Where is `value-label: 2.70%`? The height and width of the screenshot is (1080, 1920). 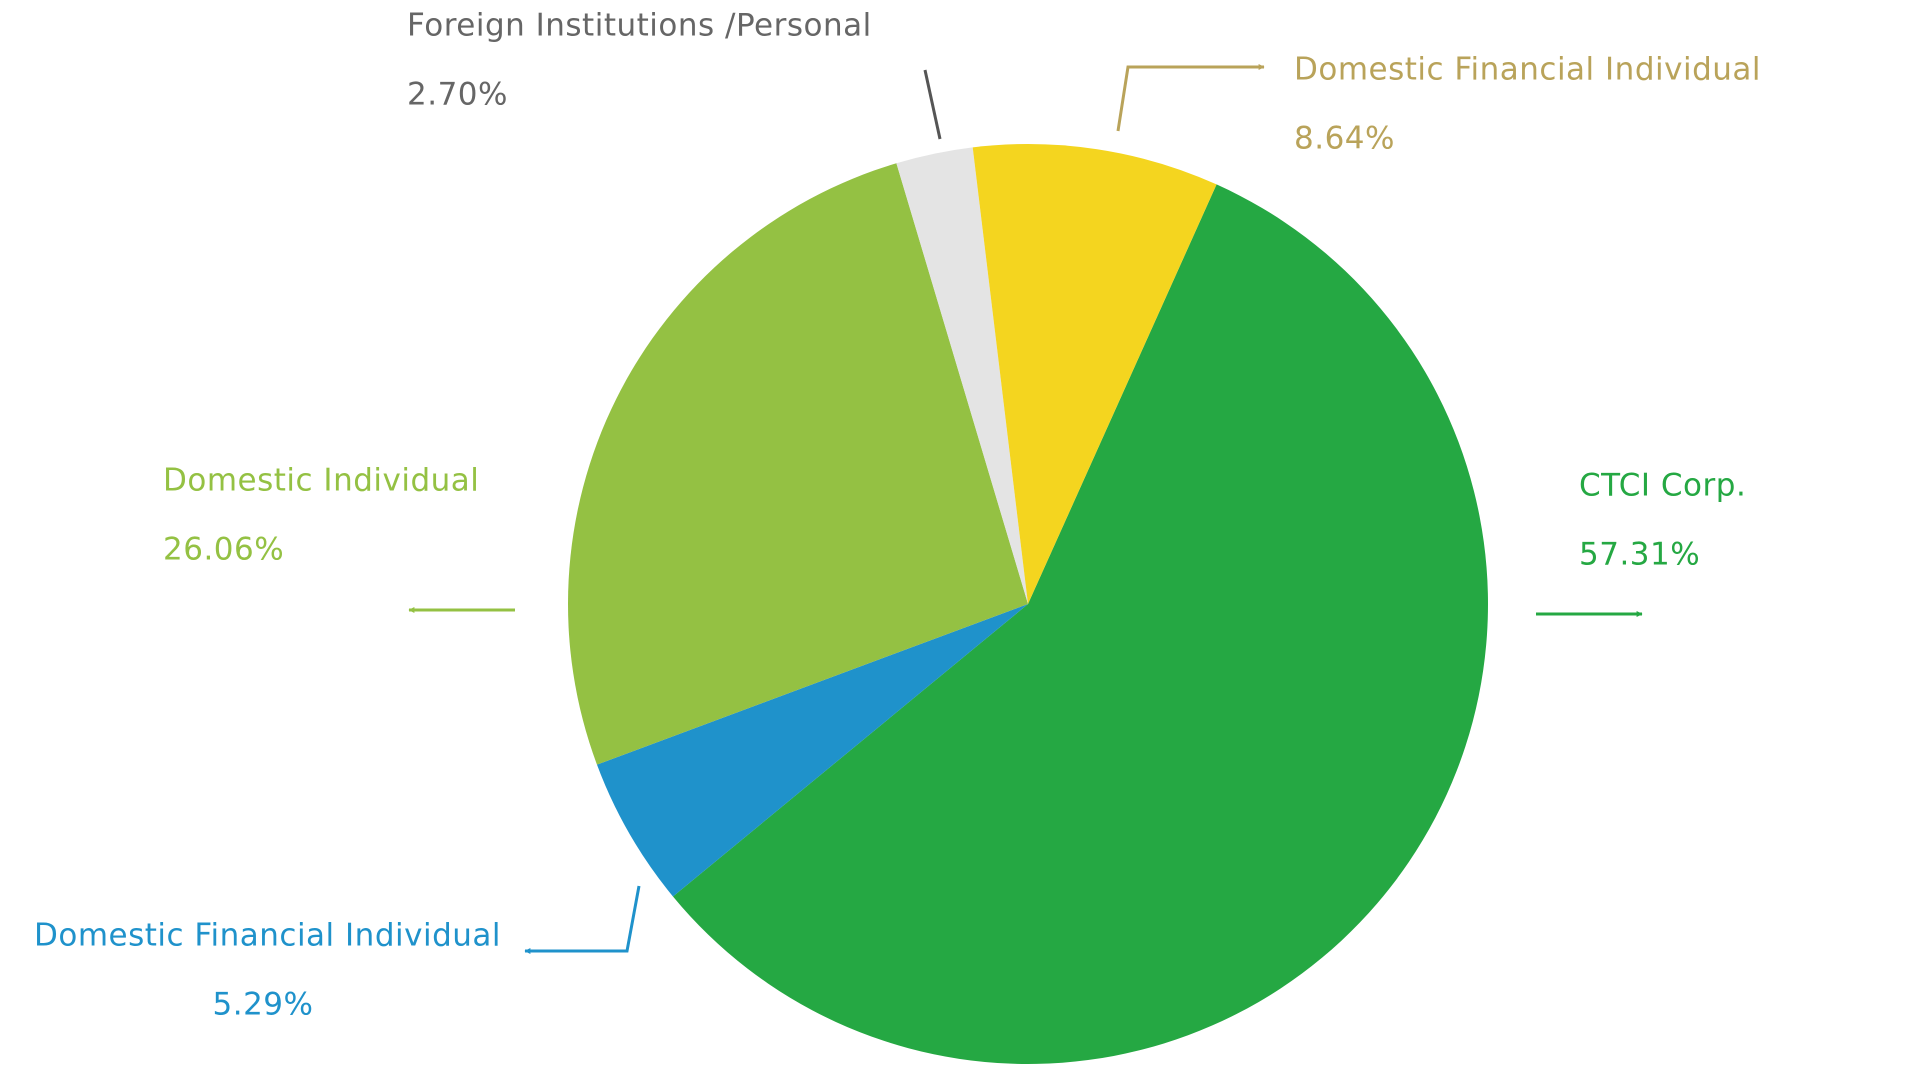 value-label: 2.70% is located at coordinates (457, 95).